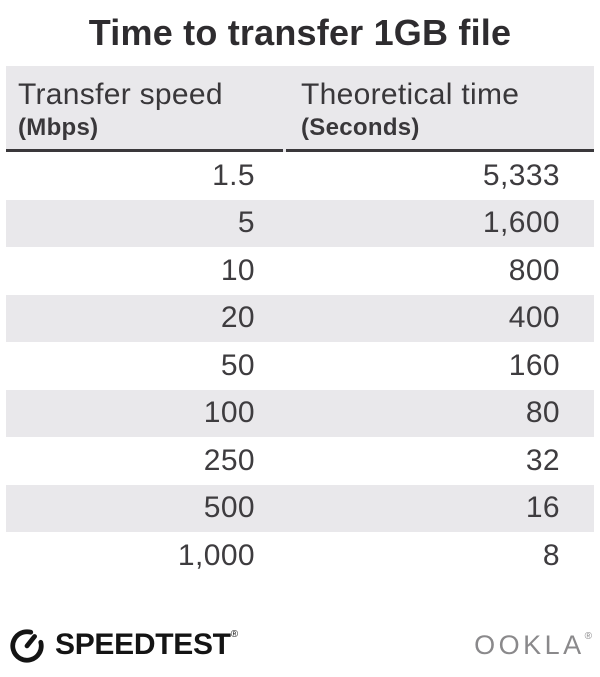 Image resolution: width=600 pixels, height=677 pixels. I want to click on theoretical-time-cell: 1,600, so click(521, 223).